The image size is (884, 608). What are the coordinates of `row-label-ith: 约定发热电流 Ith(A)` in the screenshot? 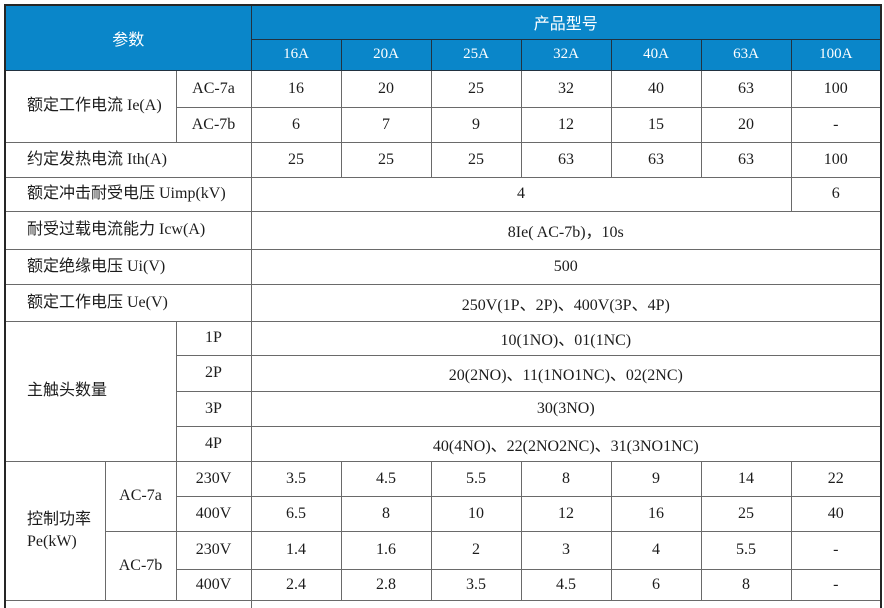 It's located at (128, 159).